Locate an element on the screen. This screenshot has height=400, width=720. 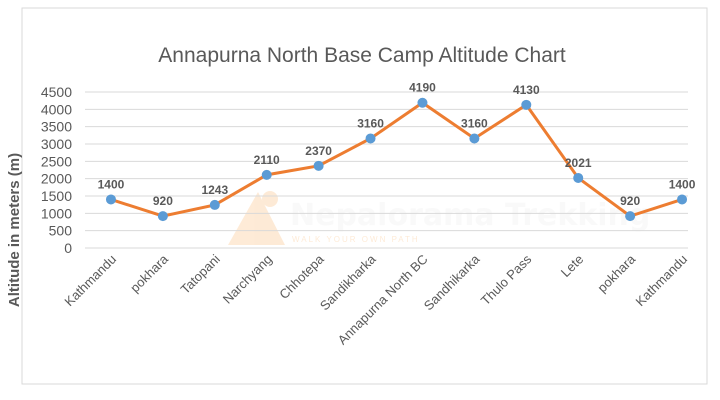
y-tick-label: 500 is located at coordinates (61, 231).